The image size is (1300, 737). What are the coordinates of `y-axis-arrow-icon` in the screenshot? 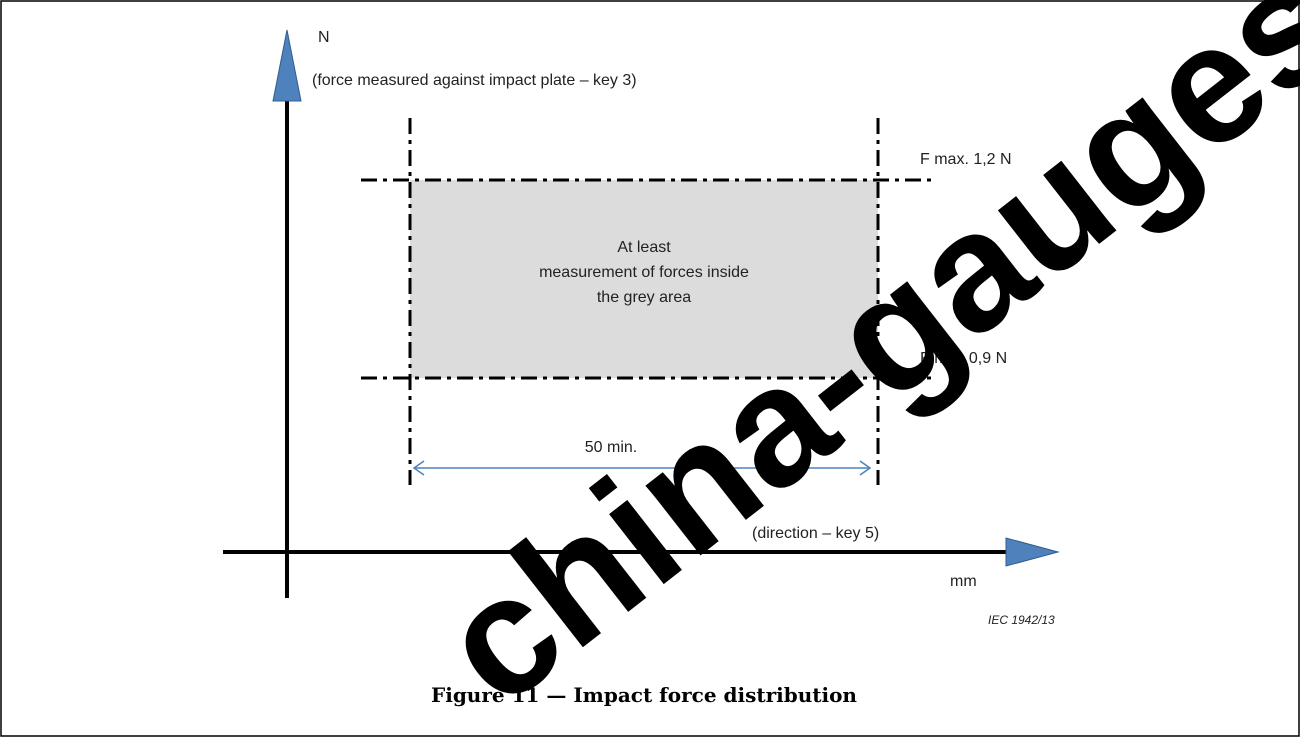 It's located at (287, 65).